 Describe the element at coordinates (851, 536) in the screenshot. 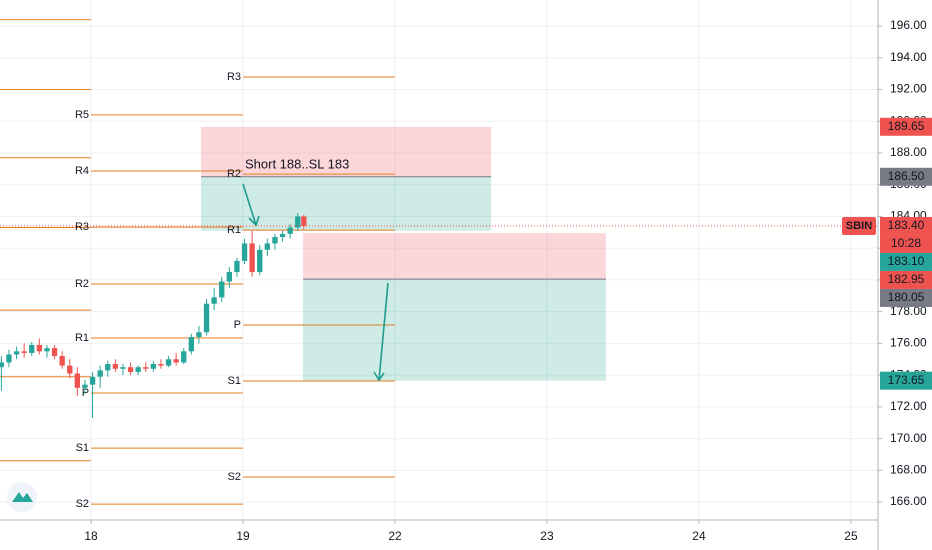

I see `x-tick-label: 25` at that location.